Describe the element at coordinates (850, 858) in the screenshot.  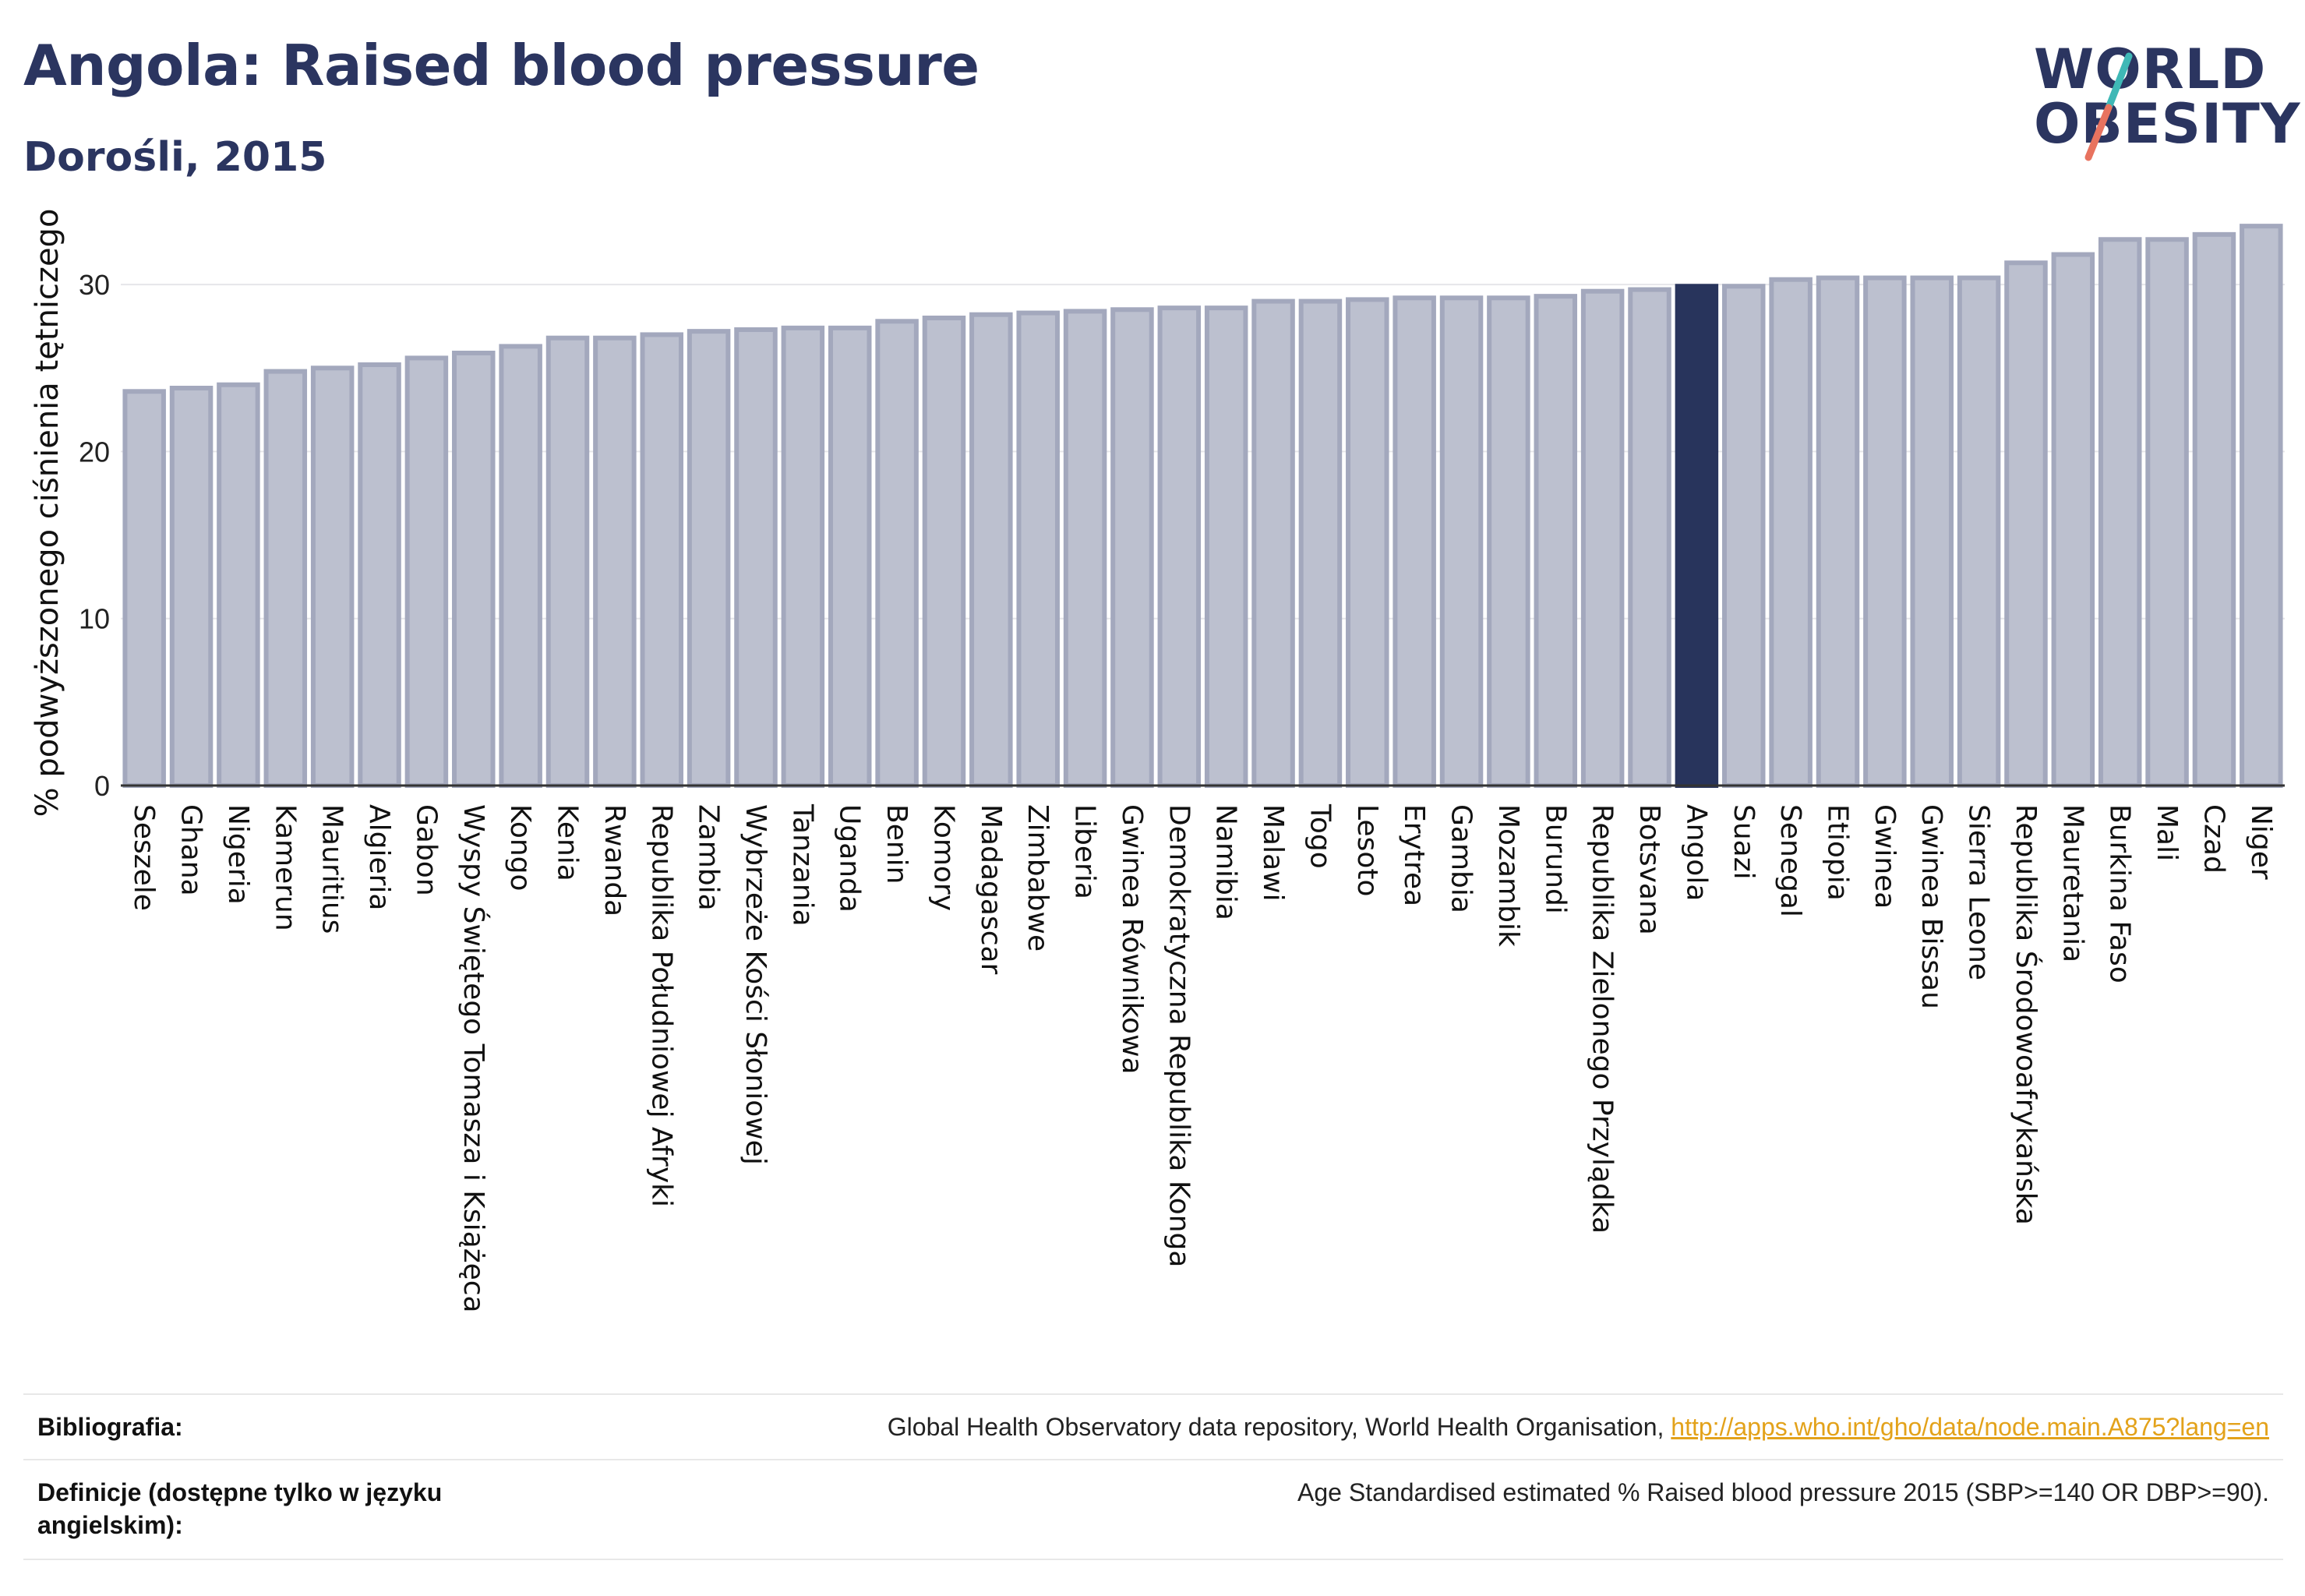
I see `x-tick-label: Uganda` at that location.